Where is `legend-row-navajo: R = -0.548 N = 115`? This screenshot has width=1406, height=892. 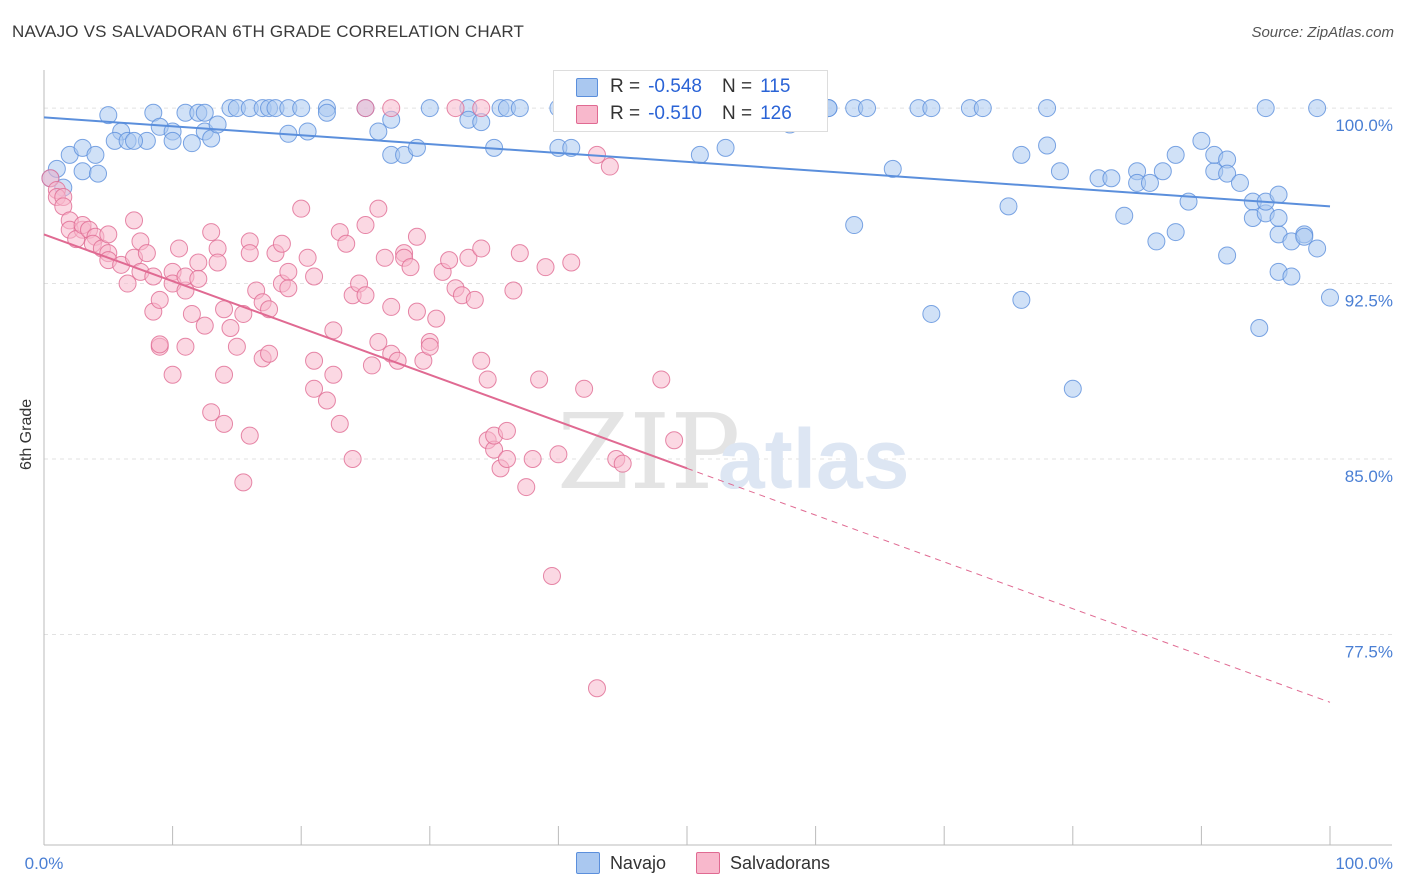
legend-row-navajo: R = -0.548 N = 115 is located at coordinates (683, 87).